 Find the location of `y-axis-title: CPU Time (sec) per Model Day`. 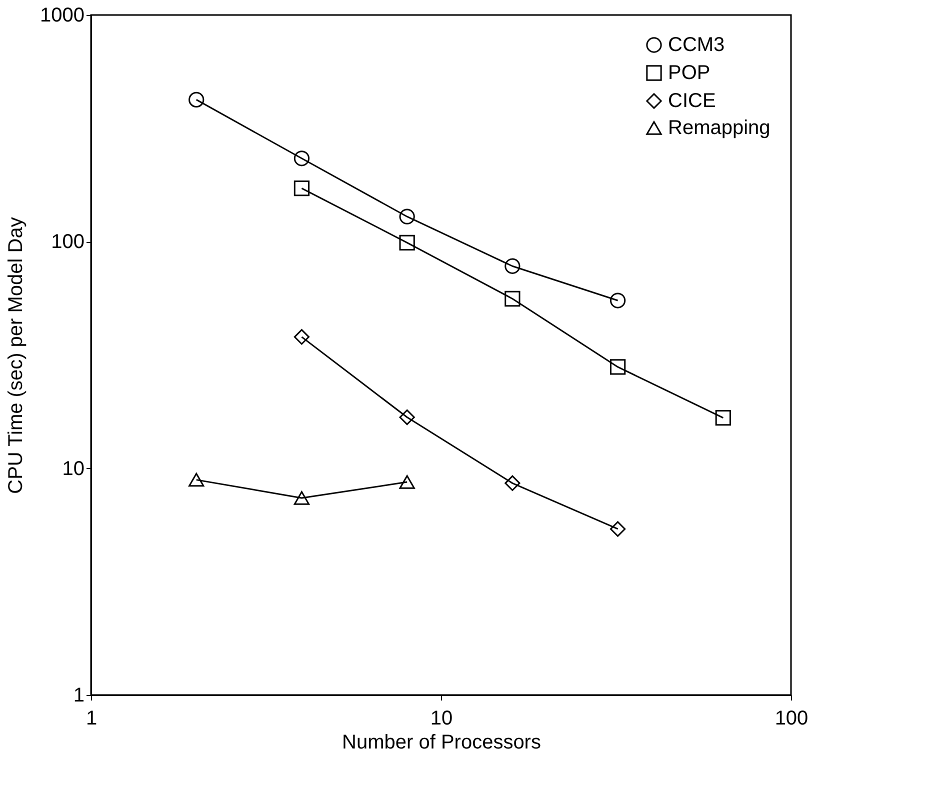

y-axis-title: CPU Time (sec) per Model Day is located at coordinates (16, 355).